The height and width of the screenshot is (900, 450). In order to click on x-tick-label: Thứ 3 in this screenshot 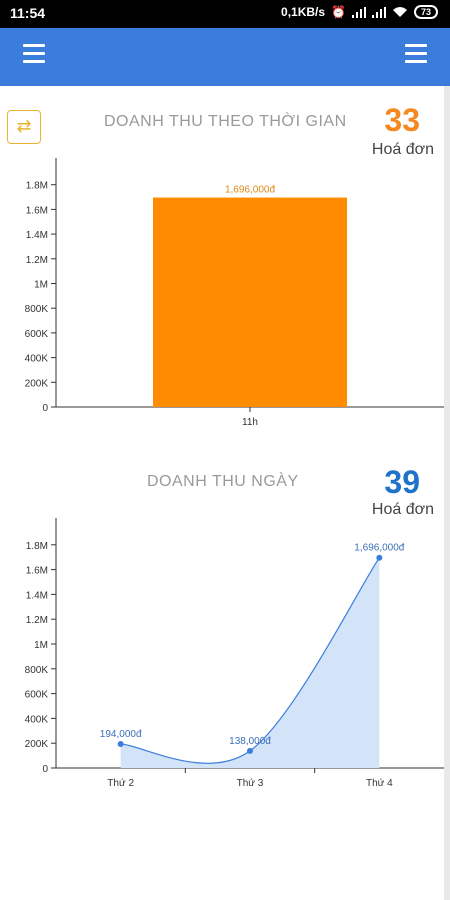, I will do `click(250, 783)`.